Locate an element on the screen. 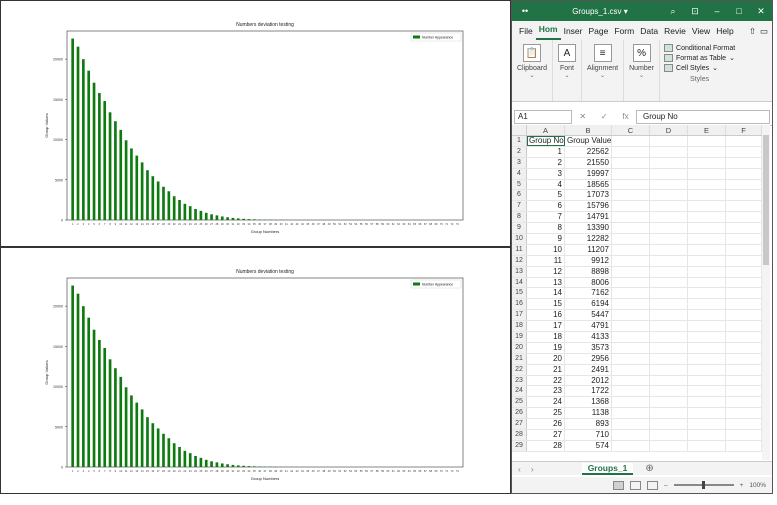 Image resolution: width=777 pixels, height=505 pixels. cell: 5447 is located at coordinates (588, 315).